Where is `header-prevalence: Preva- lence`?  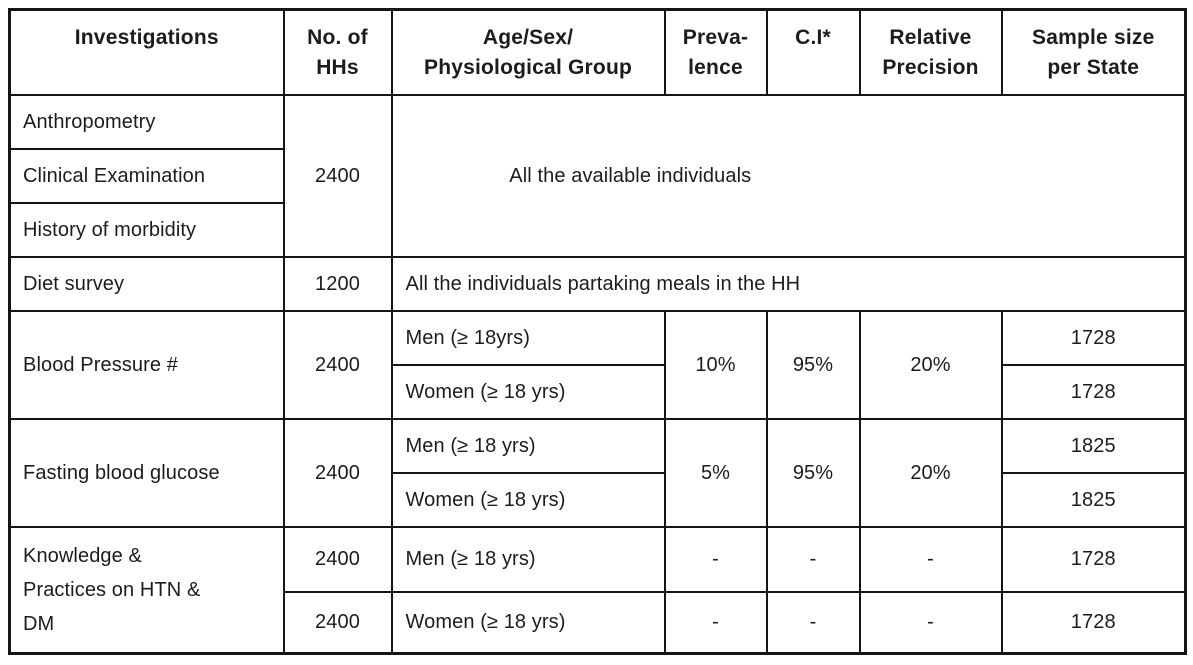
header-prevalence: Preva- lence is located at coordinates (715, 52).